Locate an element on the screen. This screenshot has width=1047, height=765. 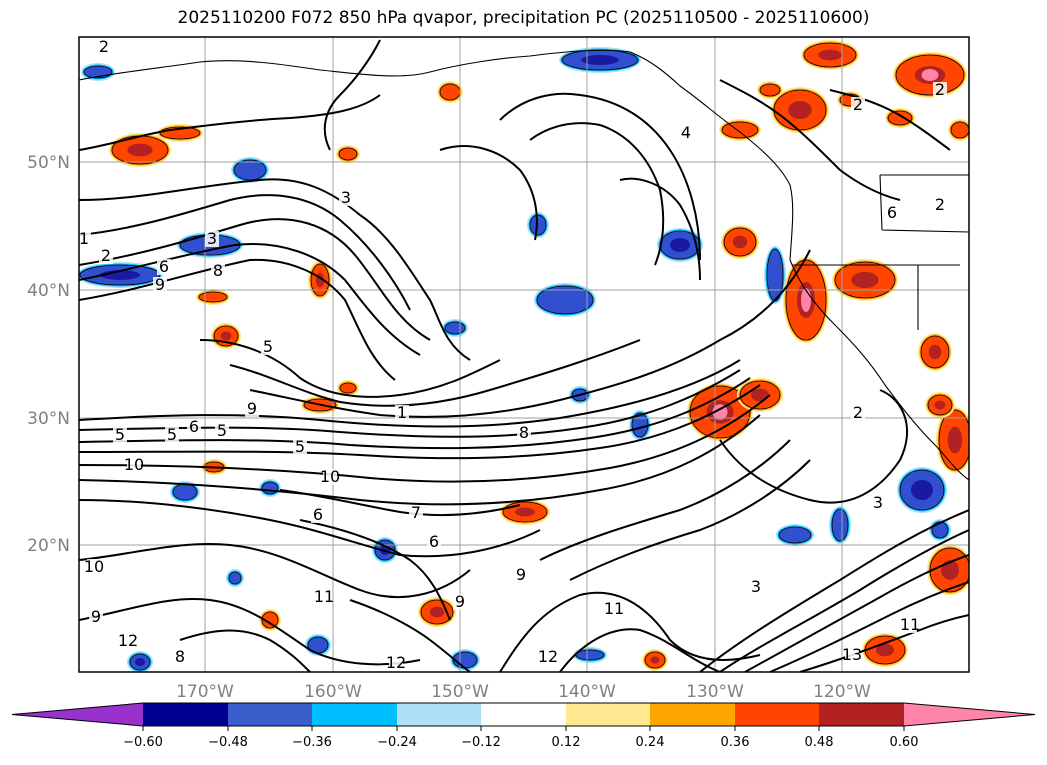
colorbar-tick-label: −0.36 is located at coordinates (312, 742).